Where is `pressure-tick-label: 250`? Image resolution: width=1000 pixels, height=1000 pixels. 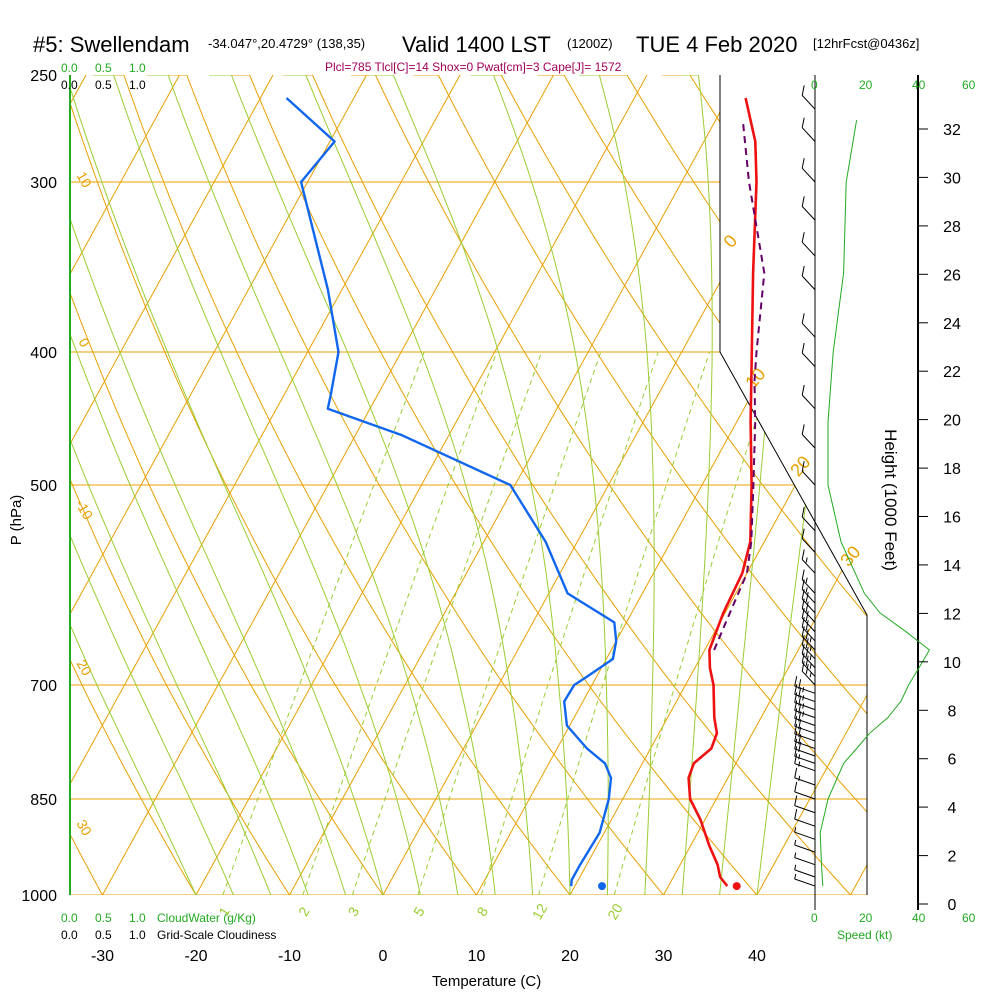
pressure-tick-label: 250 is located at coordinates (43, 76).